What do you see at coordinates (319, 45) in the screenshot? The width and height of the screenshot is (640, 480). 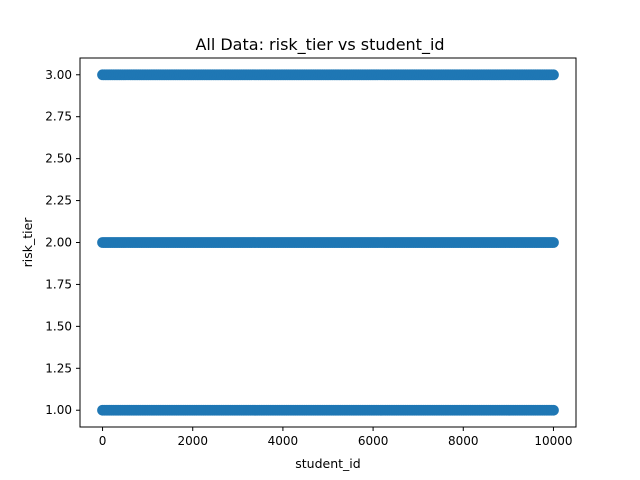 I see `chart-title: All Data: risk_tier vs student_id` at bounding box center [319, 45].